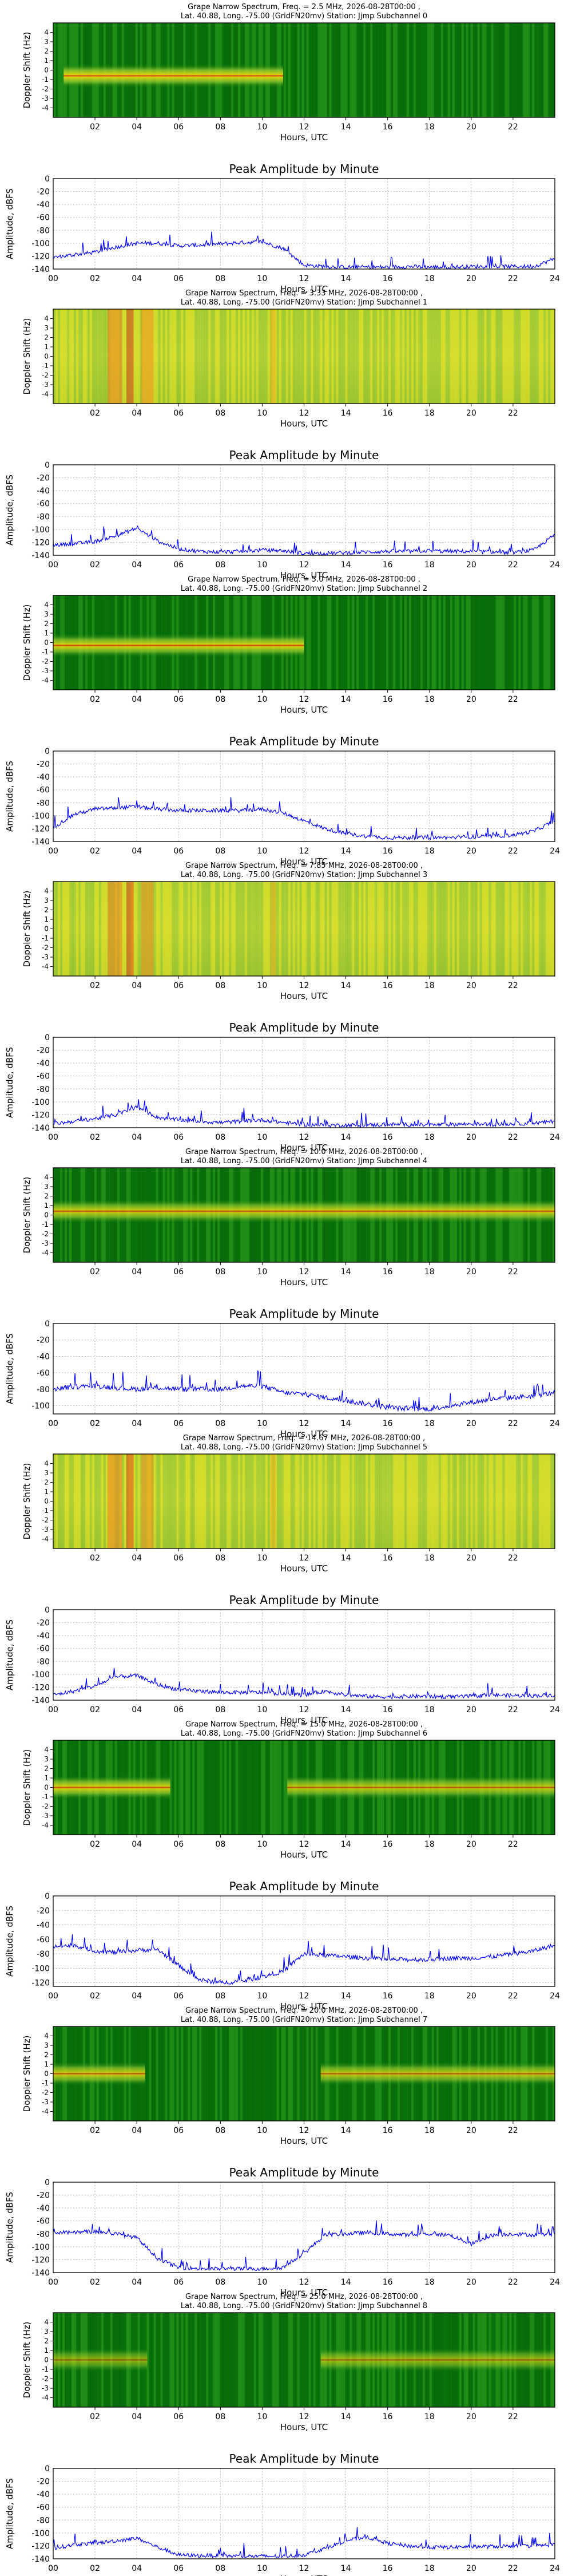 Image resolution: width=572 pixels, height=2576 pixels. Describe the element at coordinates (471, 278) in the screenshot. I see `amplitude-xtick-label: 20` at that location.